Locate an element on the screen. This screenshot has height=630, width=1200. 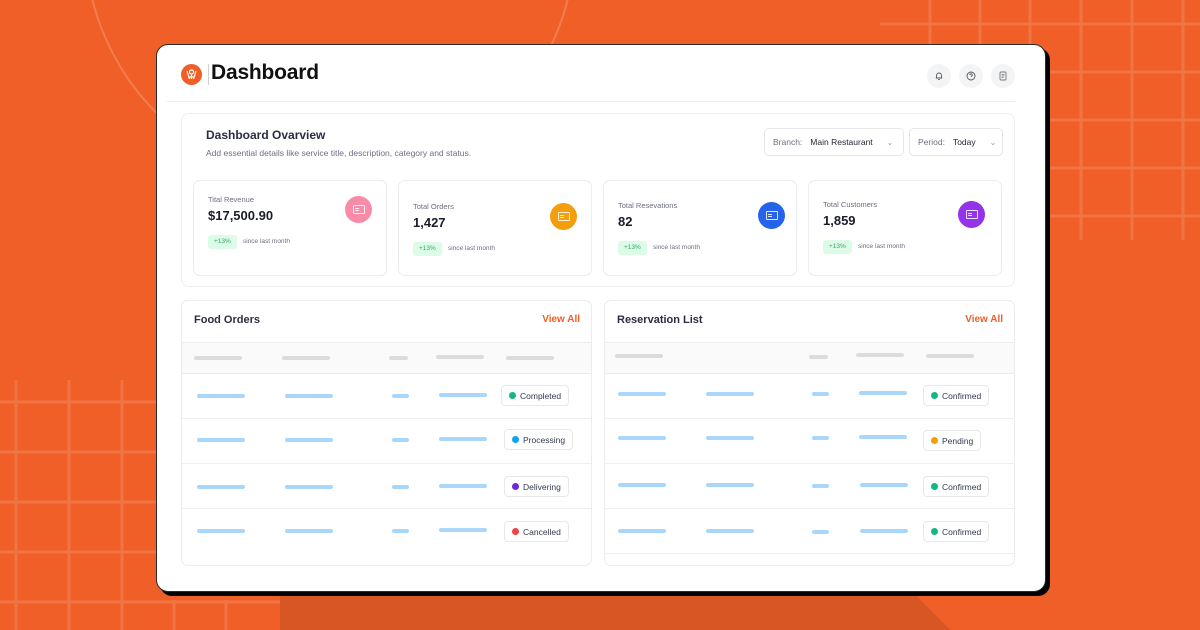
panel-title: Food Orders is located at coordinates (227, 320).